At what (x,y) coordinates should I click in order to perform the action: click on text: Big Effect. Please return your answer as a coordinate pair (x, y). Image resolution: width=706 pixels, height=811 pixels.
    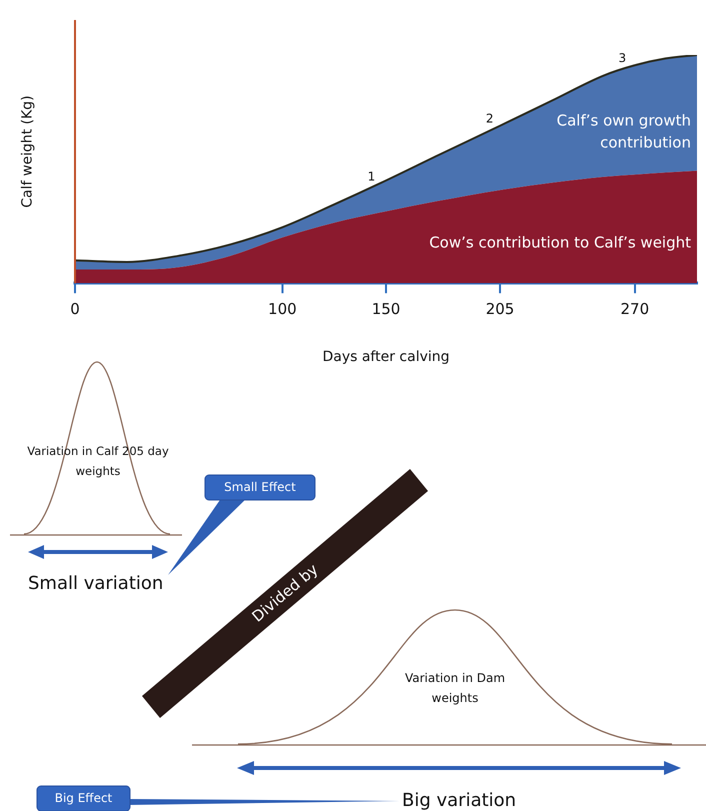
    Looking at the image, I should click on (83, 798).